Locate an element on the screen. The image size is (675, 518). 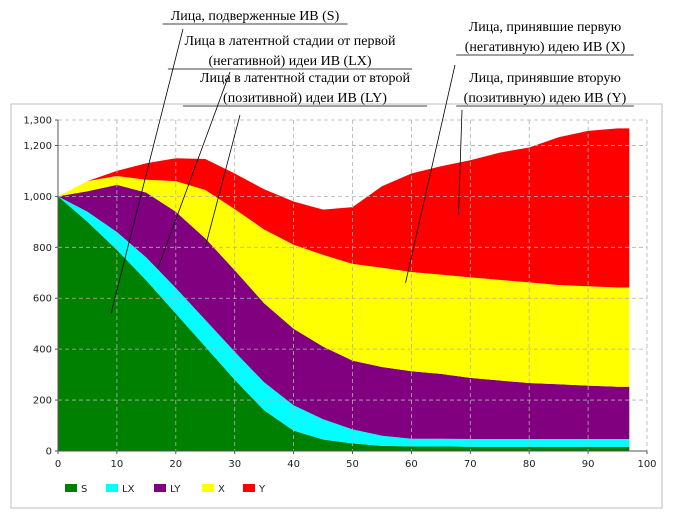
ann-ly-text: Лица в латентной стадии от второй is located at coordinates (305, 78).